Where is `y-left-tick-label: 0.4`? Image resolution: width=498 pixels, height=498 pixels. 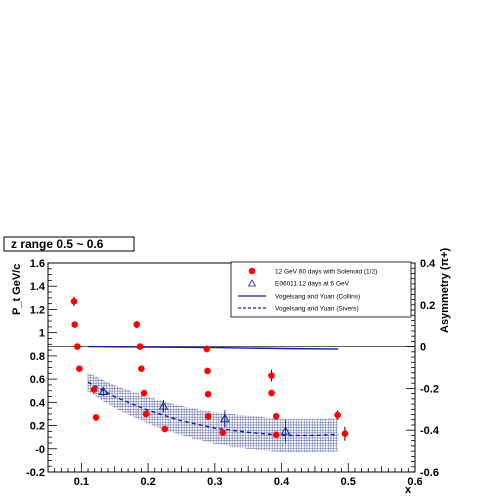
y-left-tick-label: 0.4 is located at coordinates (38, 403).